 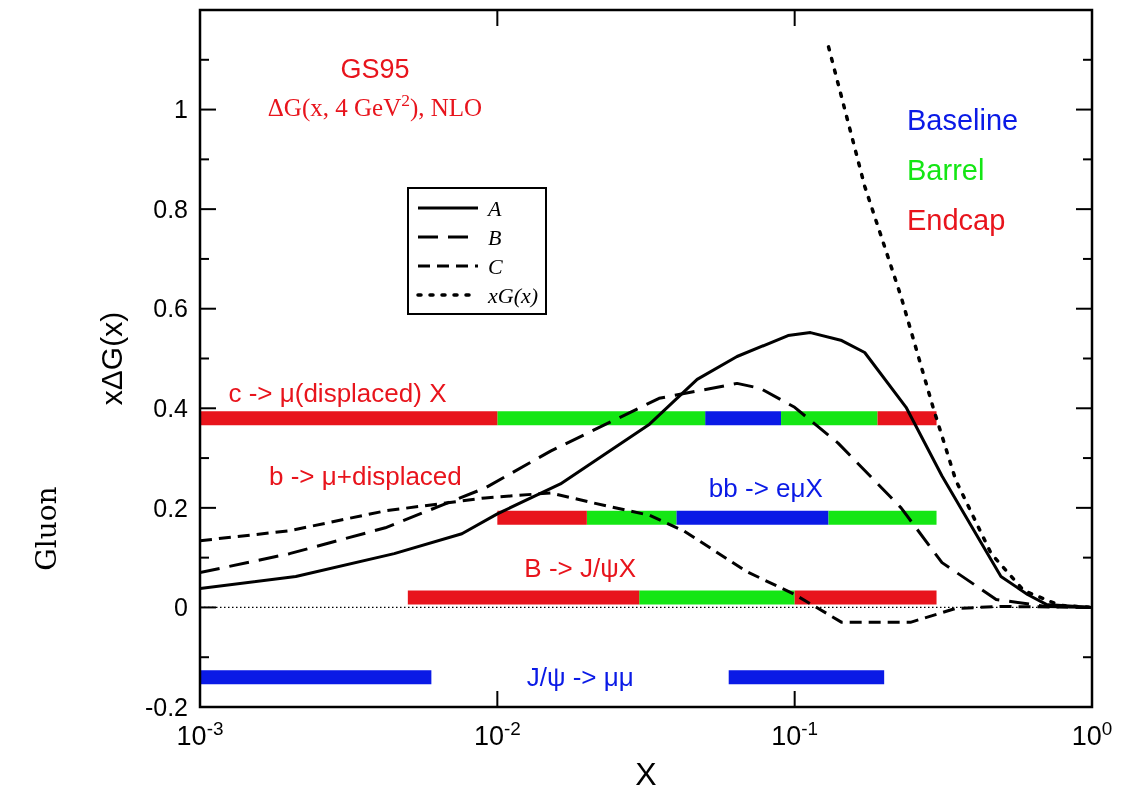 I want to click on y-tick-label: 0, so click(x=181, y=607).